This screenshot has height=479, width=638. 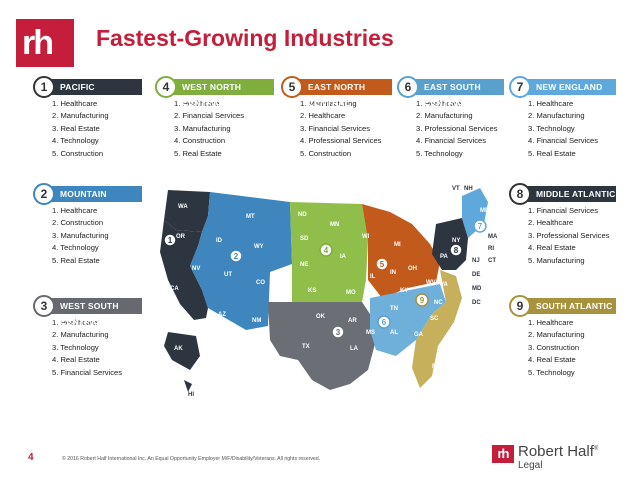 I want to click on state-label: MO, so click(x=351, y=293).